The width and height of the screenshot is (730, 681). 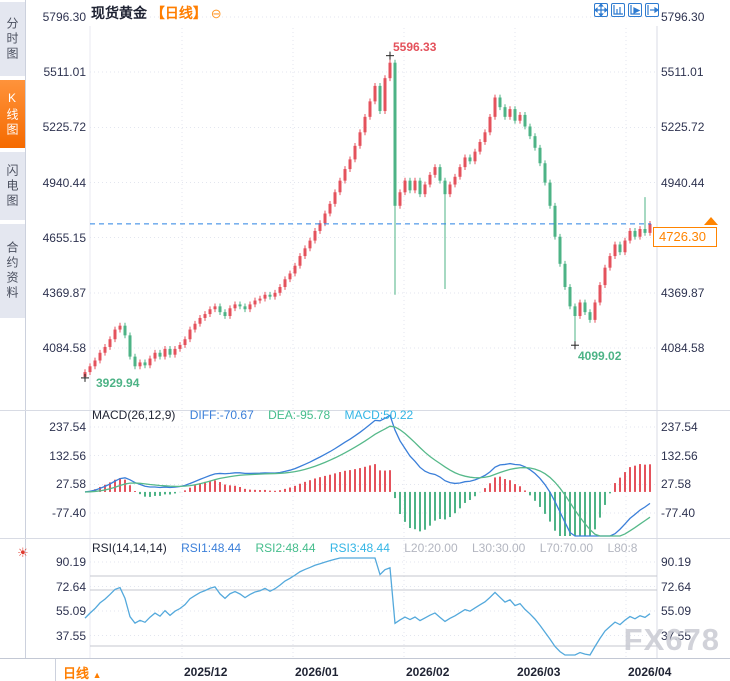 I want to click on chart-forward-icon, so click(x=635, y=10).